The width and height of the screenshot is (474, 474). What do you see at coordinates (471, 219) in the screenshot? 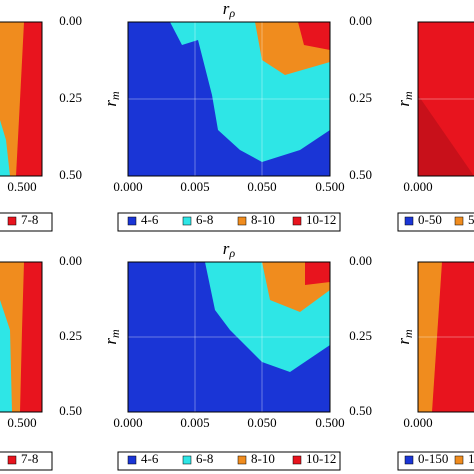
I see `legend-label: 5(` at bounding box center [471, 219].